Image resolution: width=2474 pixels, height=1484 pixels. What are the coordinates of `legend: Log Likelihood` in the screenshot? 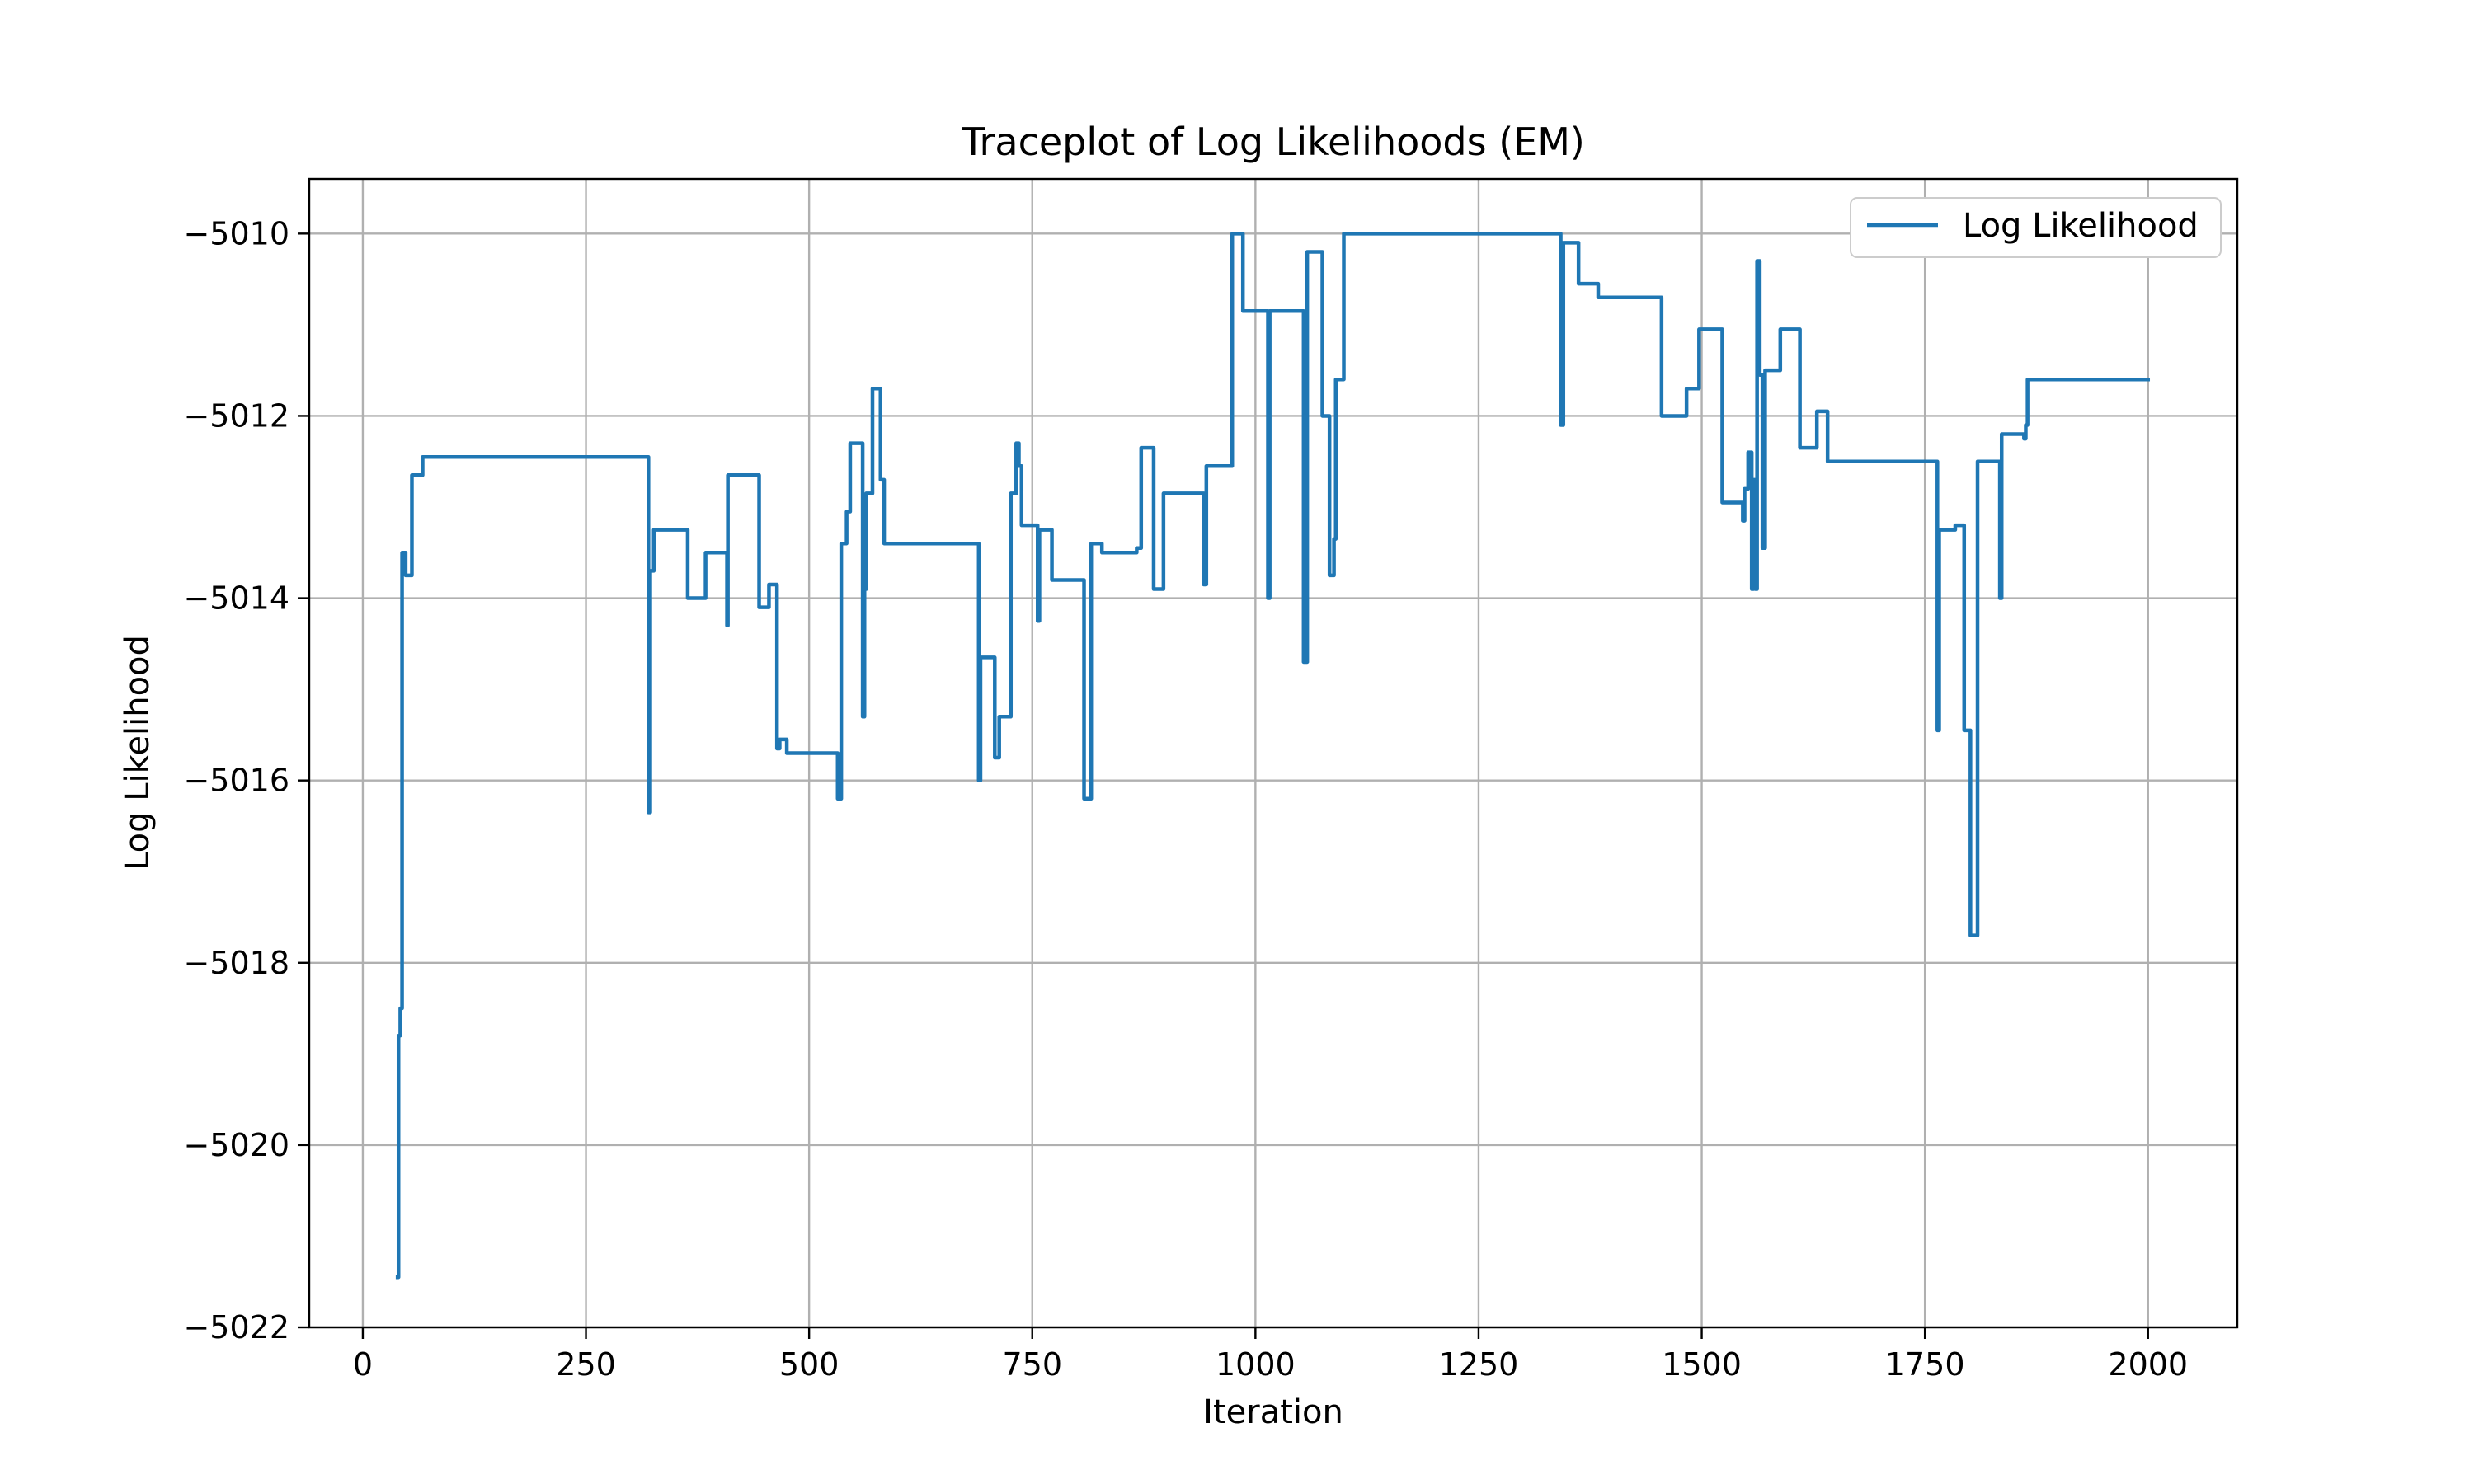 It's located at (2036, 228).